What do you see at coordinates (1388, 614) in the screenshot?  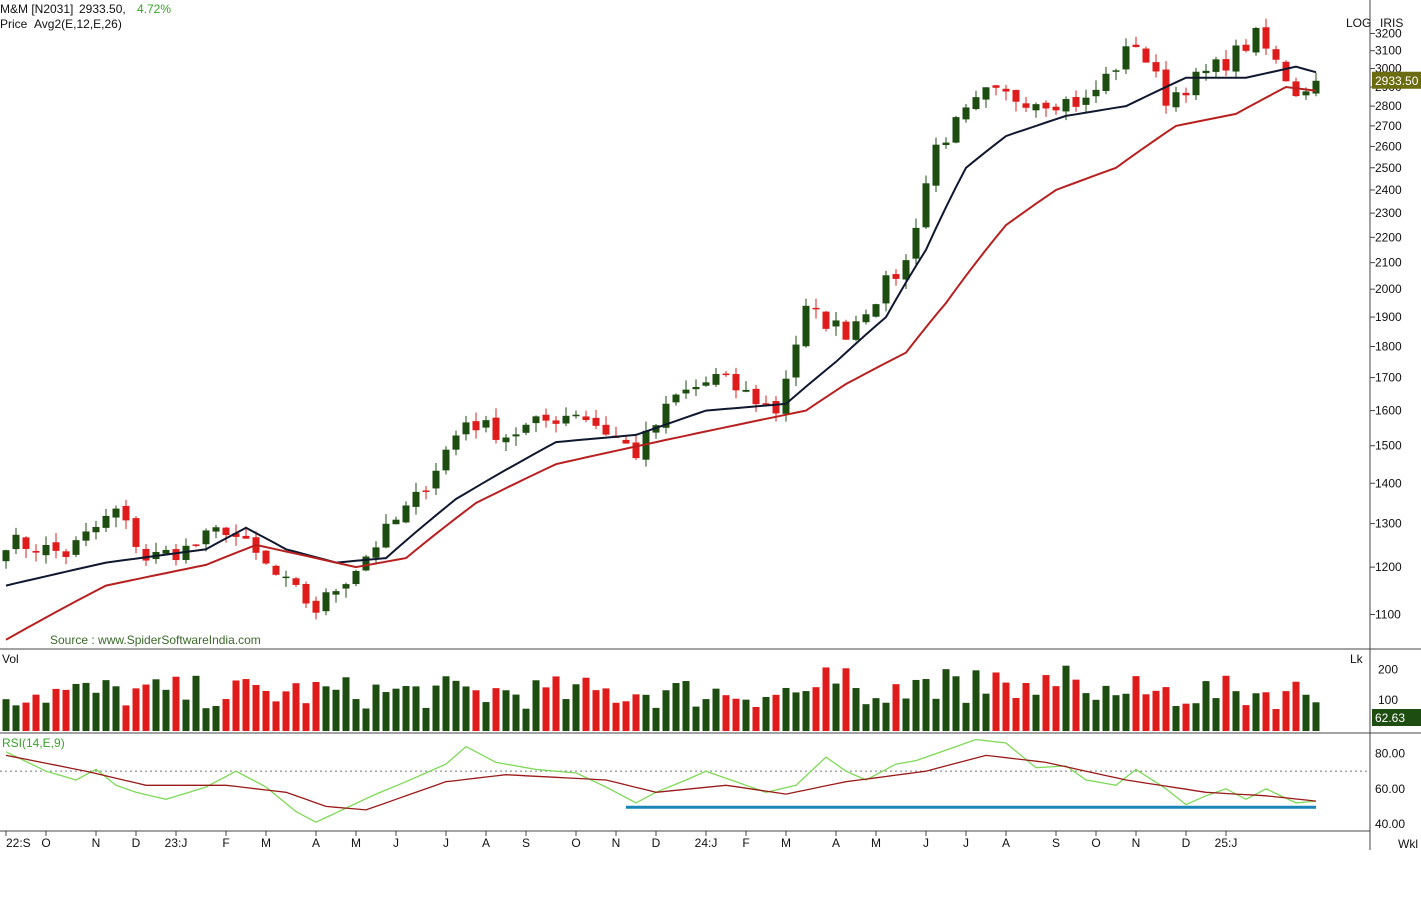 I see `price-tick-label: 1100` at bounding box center [1388, 614].